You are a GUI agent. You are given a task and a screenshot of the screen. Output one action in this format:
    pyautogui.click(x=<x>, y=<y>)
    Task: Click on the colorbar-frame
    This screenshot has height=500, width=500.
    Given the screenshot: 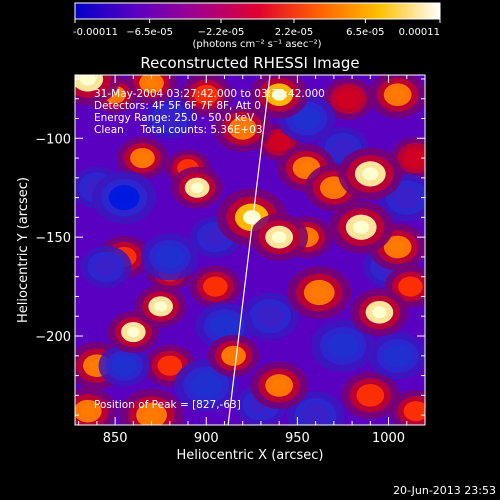 What is the action you would take?
    pyautogui.click(x=257, y=11)
    